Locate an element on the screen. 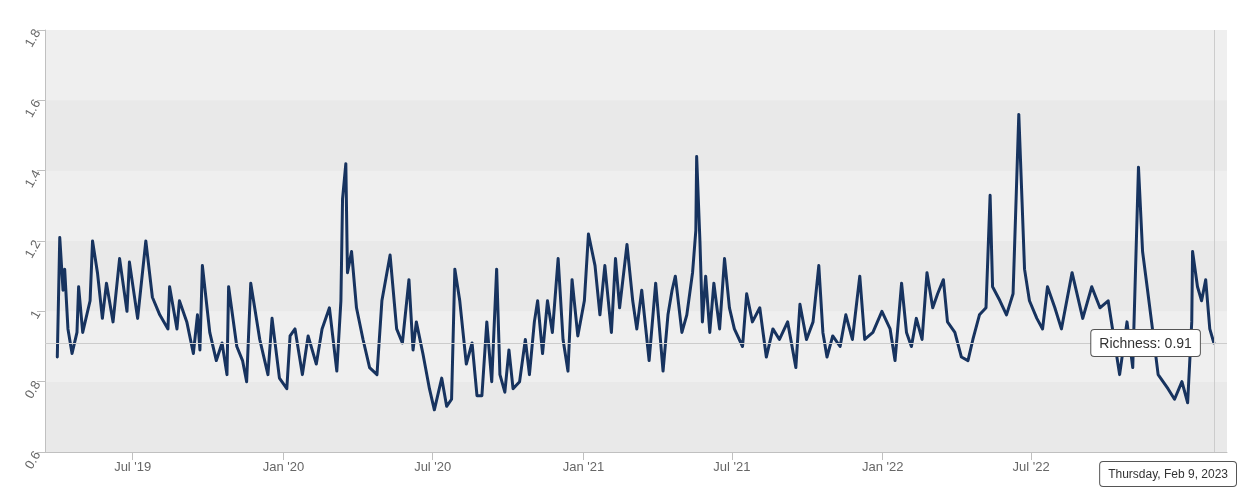 The image size is (1239, 498). x-tick-label: Jan '22 is located at coordinates (882, 466).